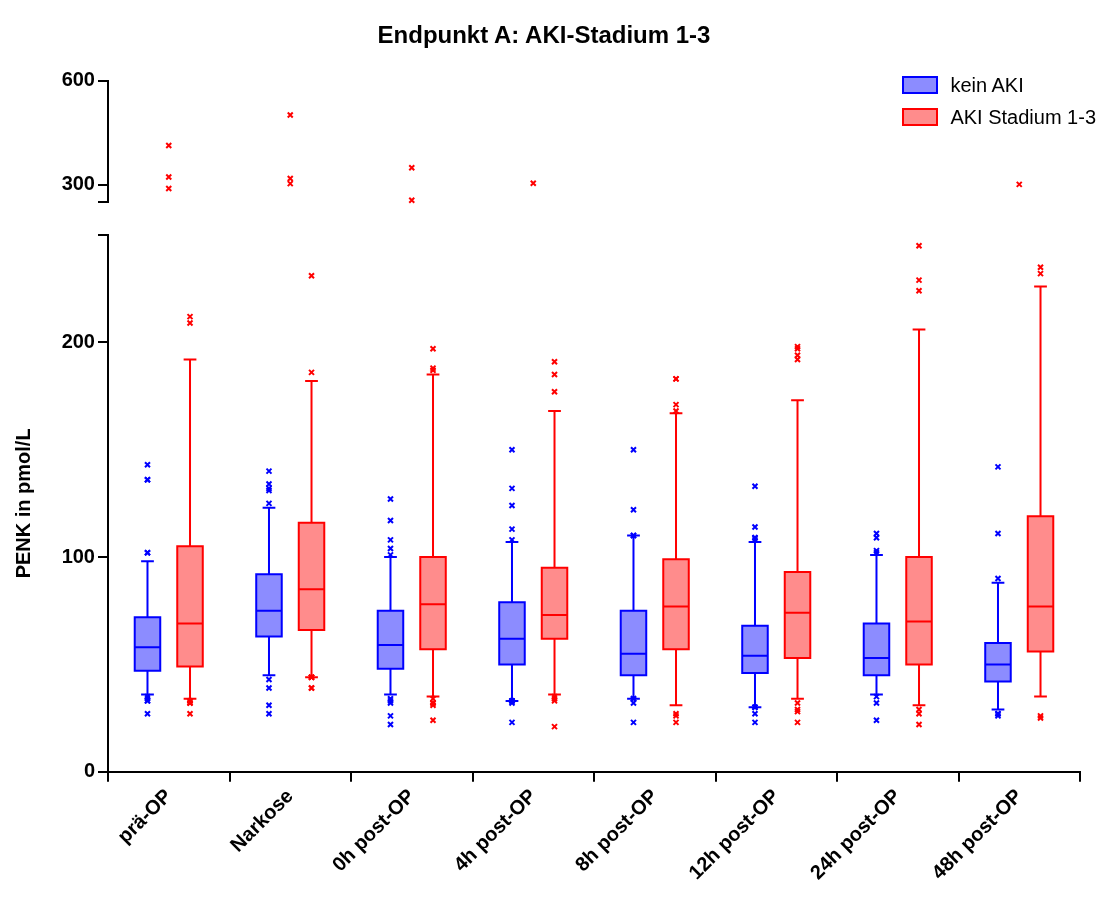 Image resolution: width=1110 pixels, height=898 pixels. Describe the element at coordinates (78, 79) in the screenshot. I see `y-tick-label: 600` at that location.